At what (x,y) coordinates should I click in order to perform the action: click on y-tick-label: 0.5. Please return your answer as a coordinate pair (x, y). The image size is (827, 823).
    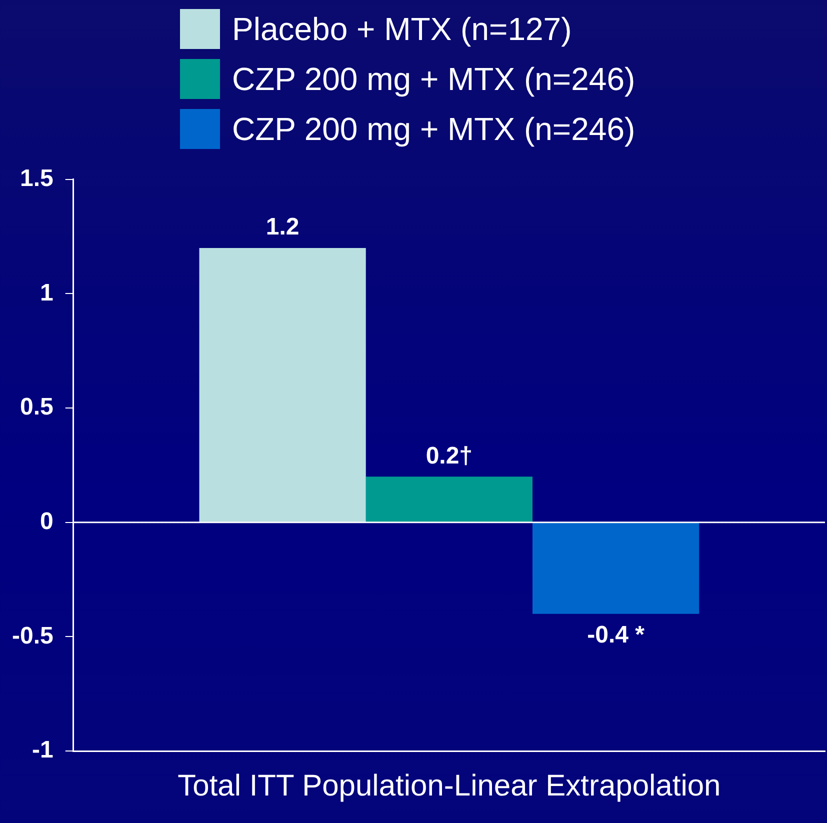
    Looking at the image, I should click on (37, 407).